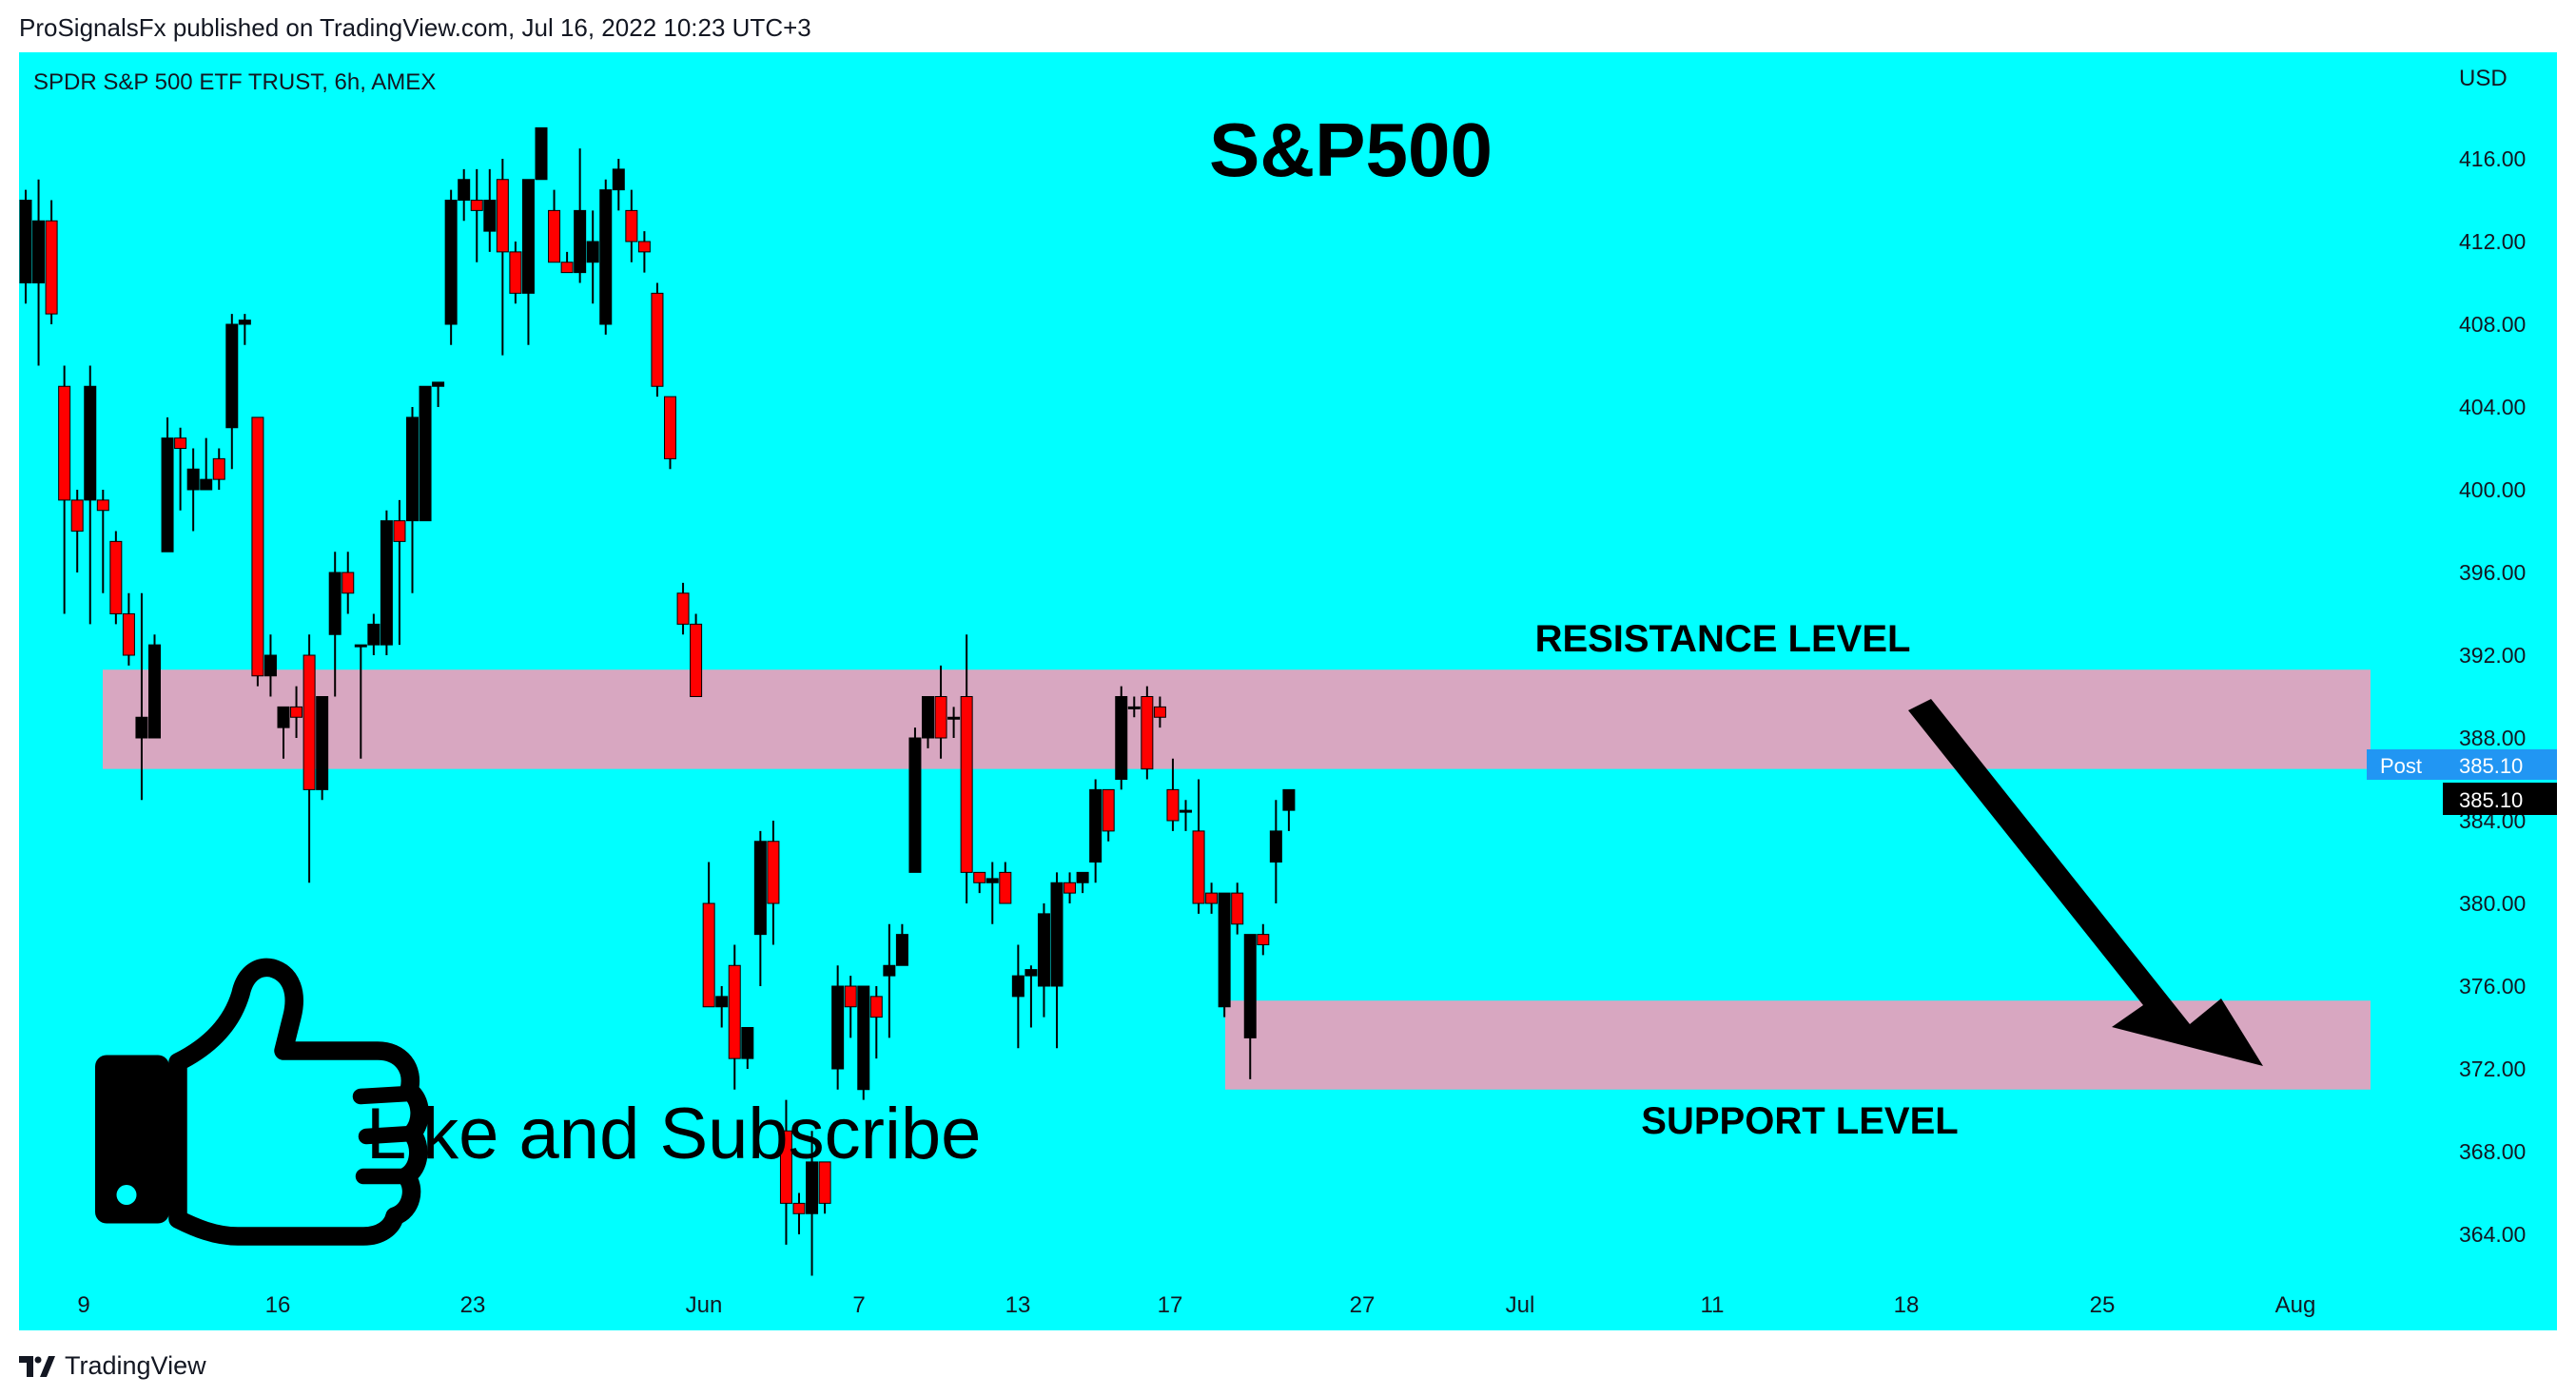 The image size is (2576, 1396). Describe the element at coordinates (705, 1305) in the screenshot. I see `x-tick-label: Jun` at that location.